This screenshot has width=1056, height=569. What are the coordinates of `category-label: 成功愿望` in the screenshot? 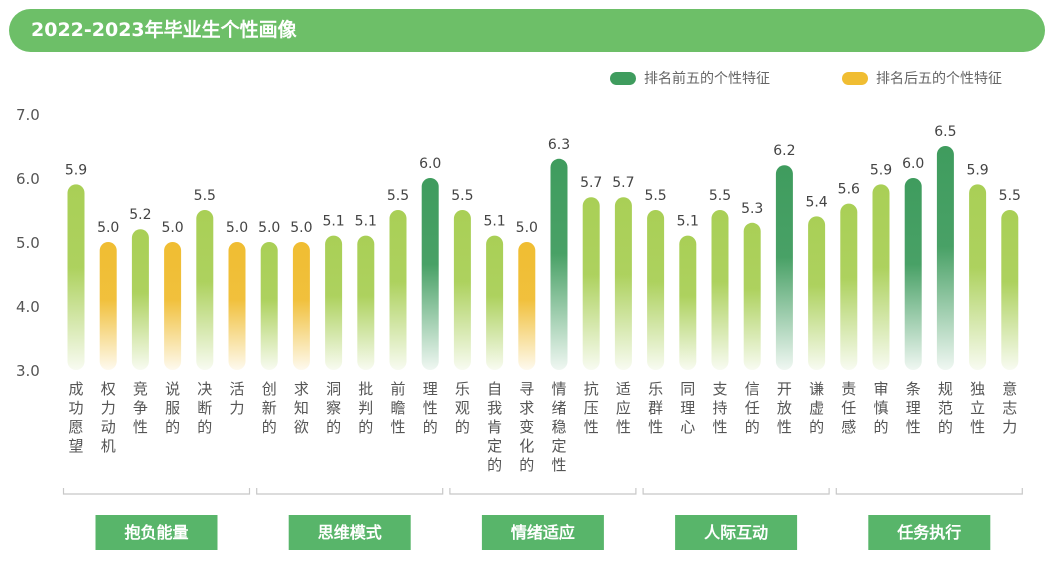 It's located at (75, 417).